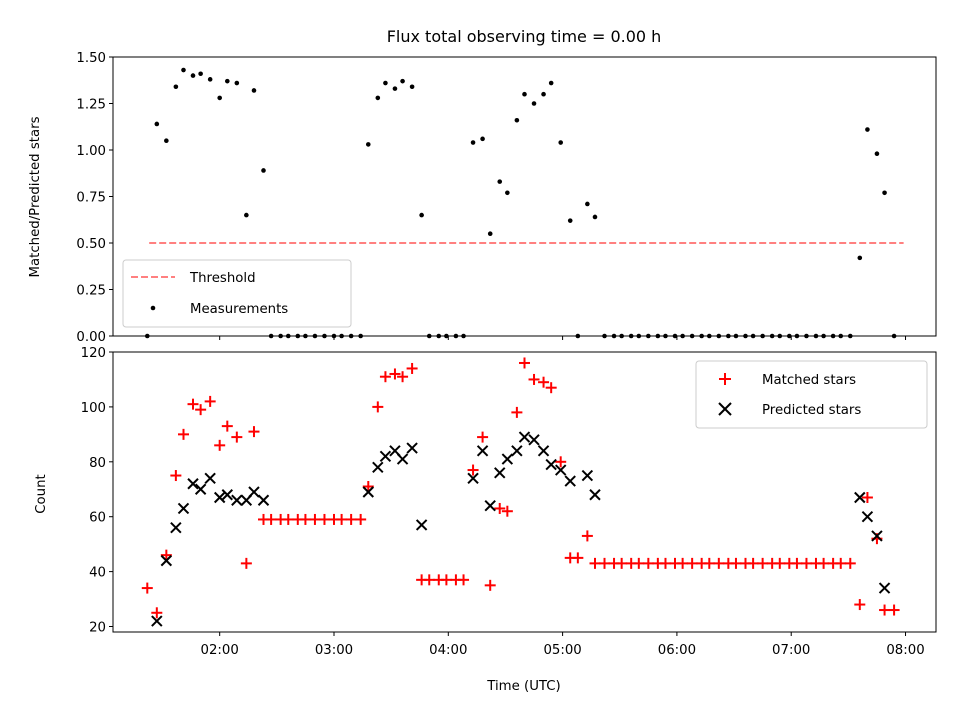  Describe the element at coordinates (222, 278) in the screenshot. I see `legend-threshold-label: Threshold` at that location.